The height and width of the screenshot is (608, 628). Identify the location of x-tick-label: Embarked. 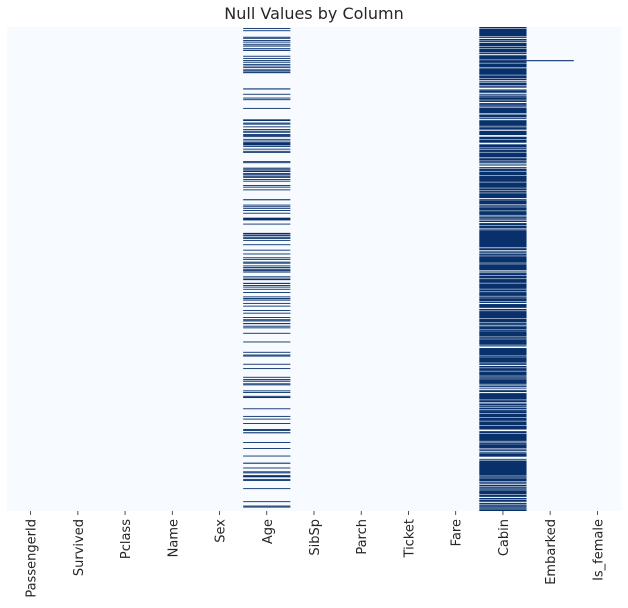
(551, 552).